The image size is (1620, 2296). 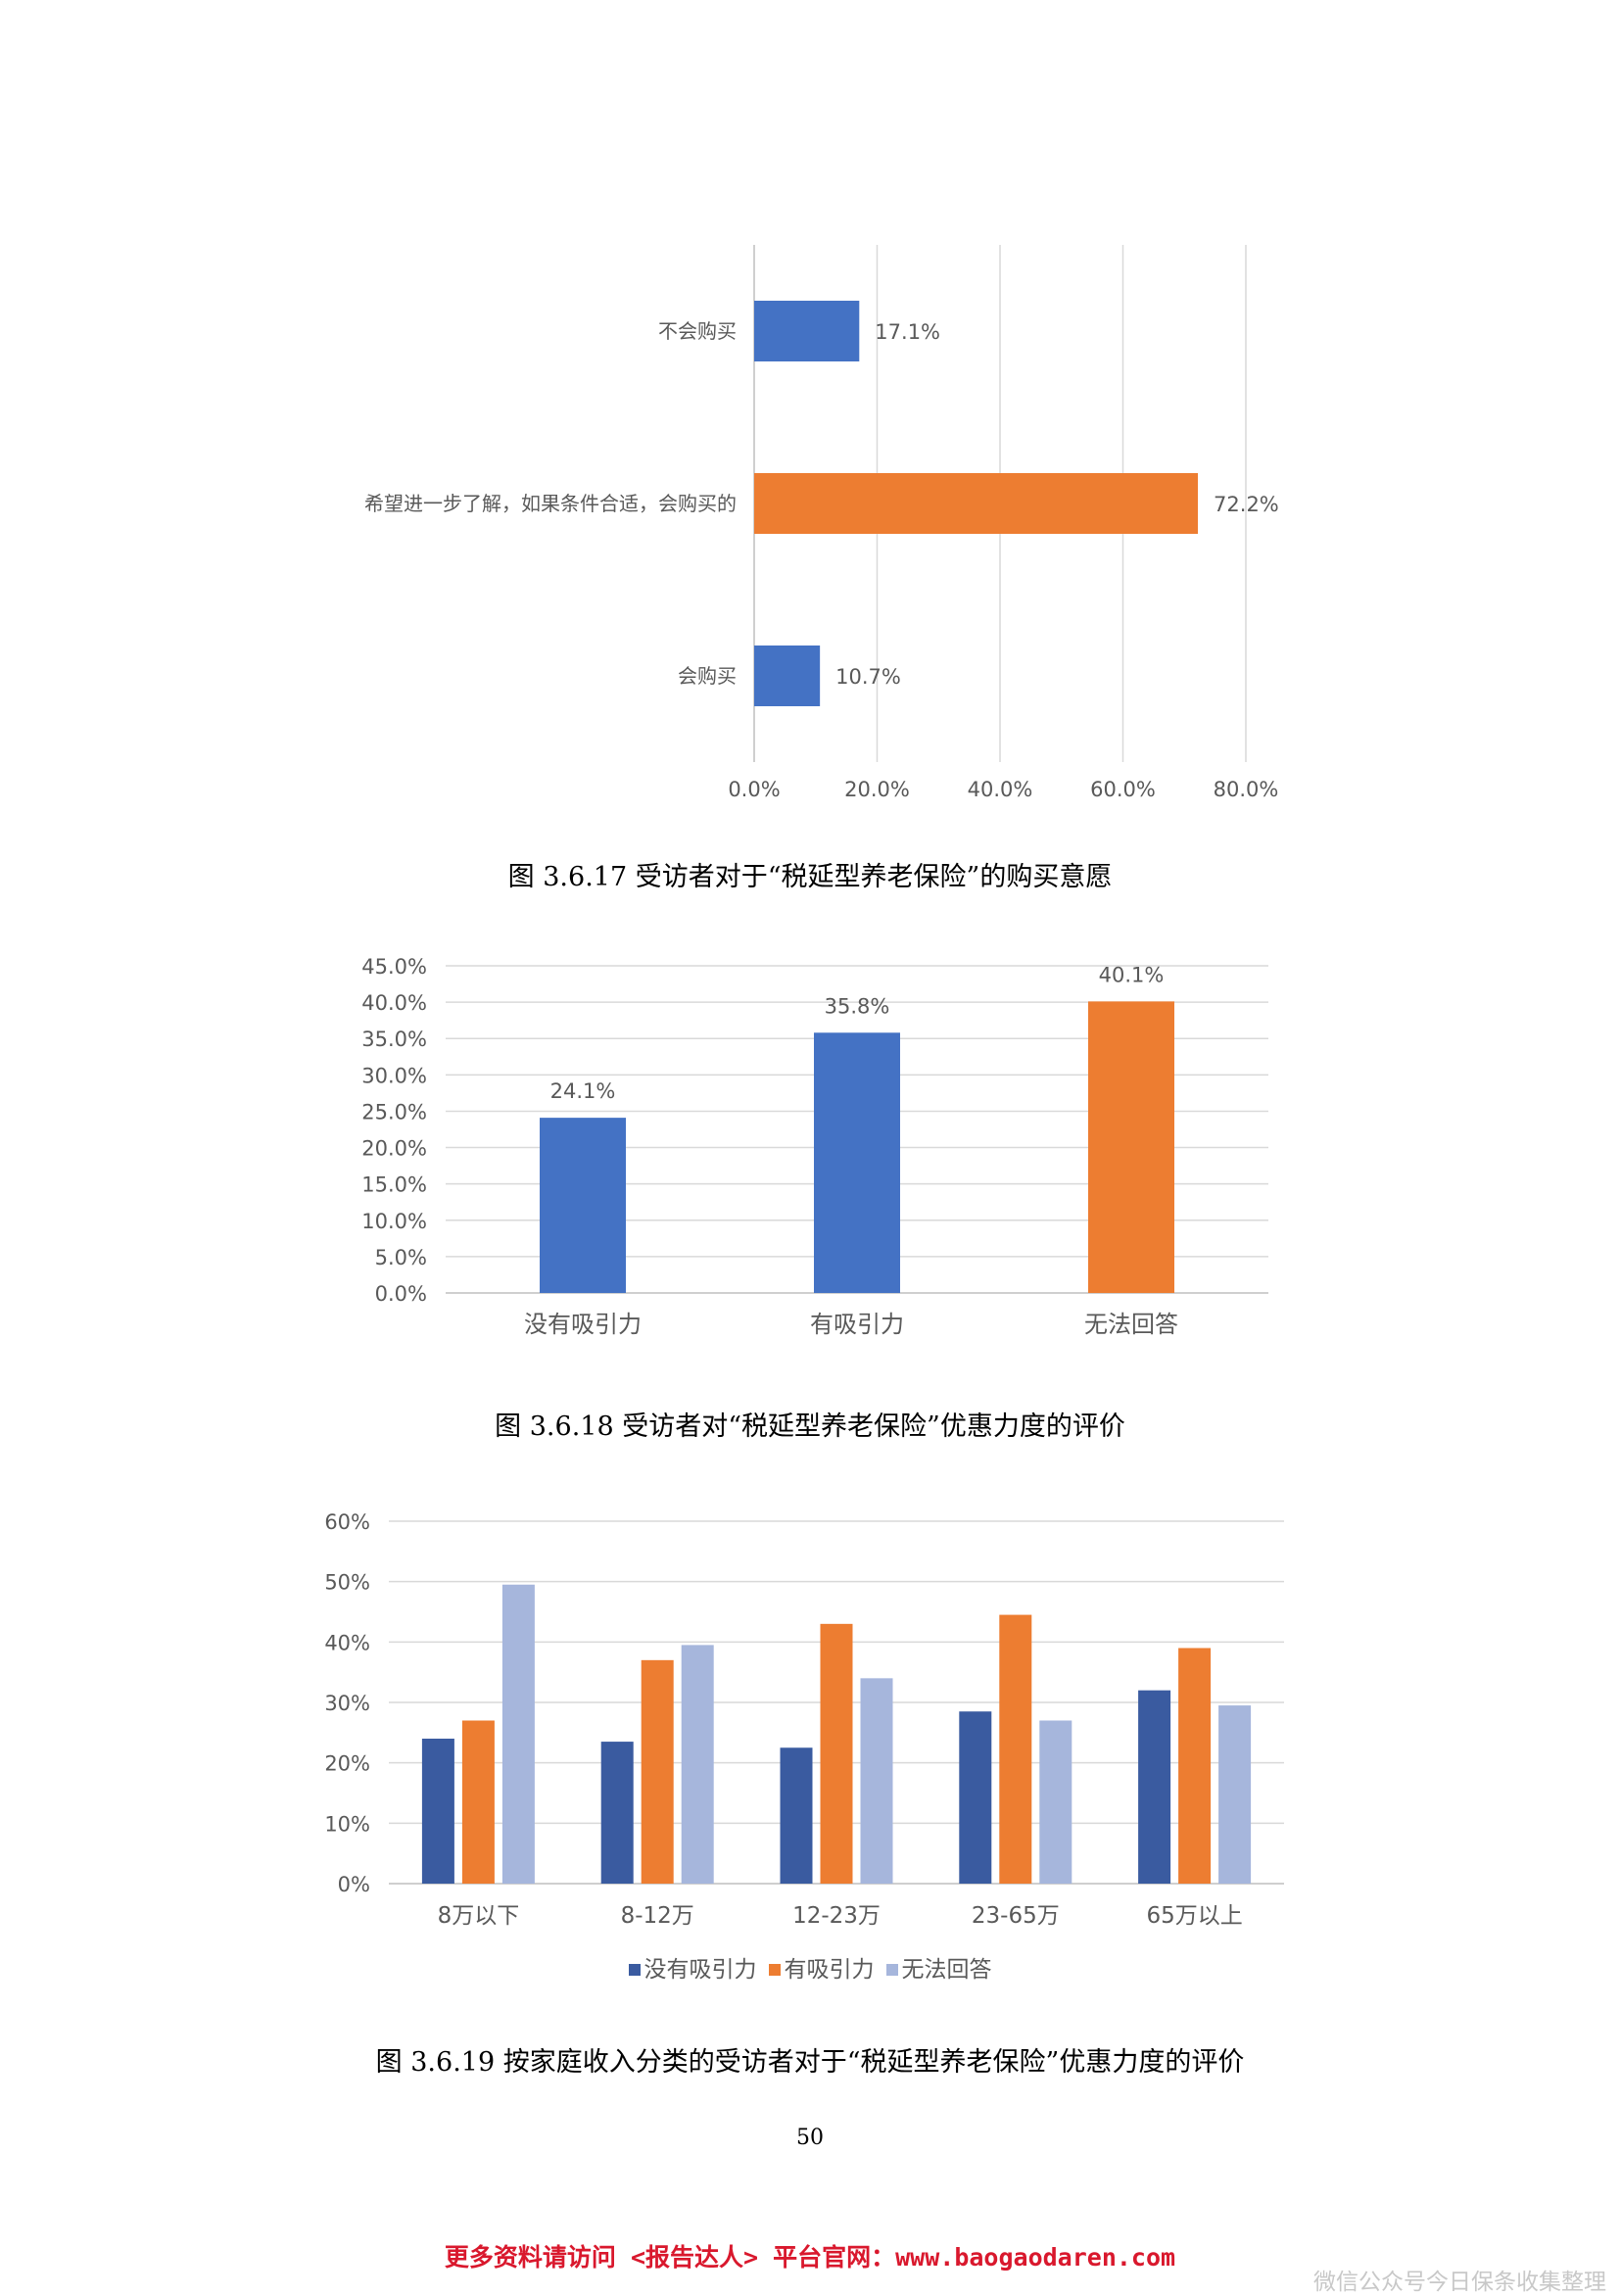 I want to click on y-tick-label: 40.0%, so click(x=394, y=1003).